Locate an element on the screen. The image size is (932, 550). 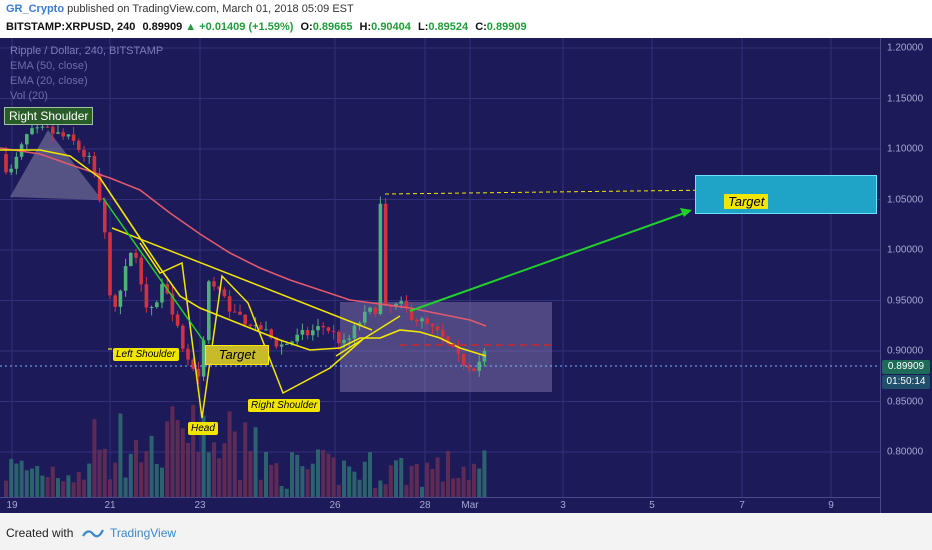
x-tick-label: 9 is located at coordinates (831, 505).